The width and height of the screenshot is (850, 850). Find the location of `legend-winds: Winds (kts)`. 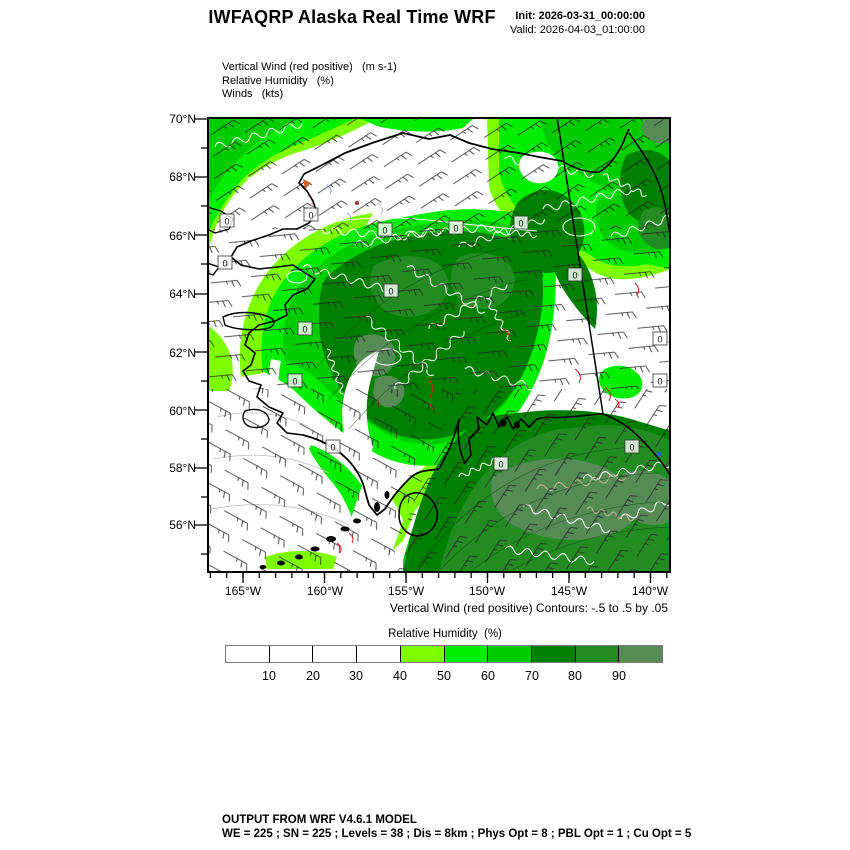

legend-winds: Winds (kts) is located at coordinates (253, 94).